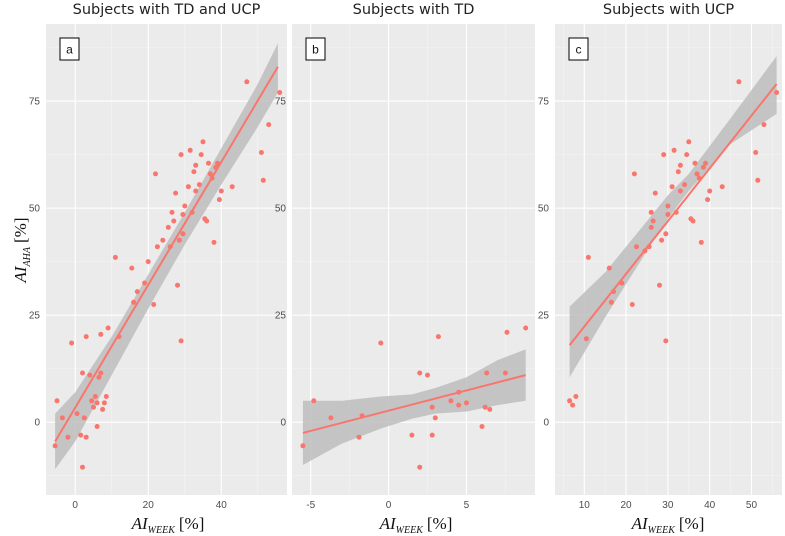 The width and height of the screenshot is (785, 536). What do you see at coordinates (35, 209) in the screenshot?
I see `y-tick-label: 50` at bounding box center [35, 209].